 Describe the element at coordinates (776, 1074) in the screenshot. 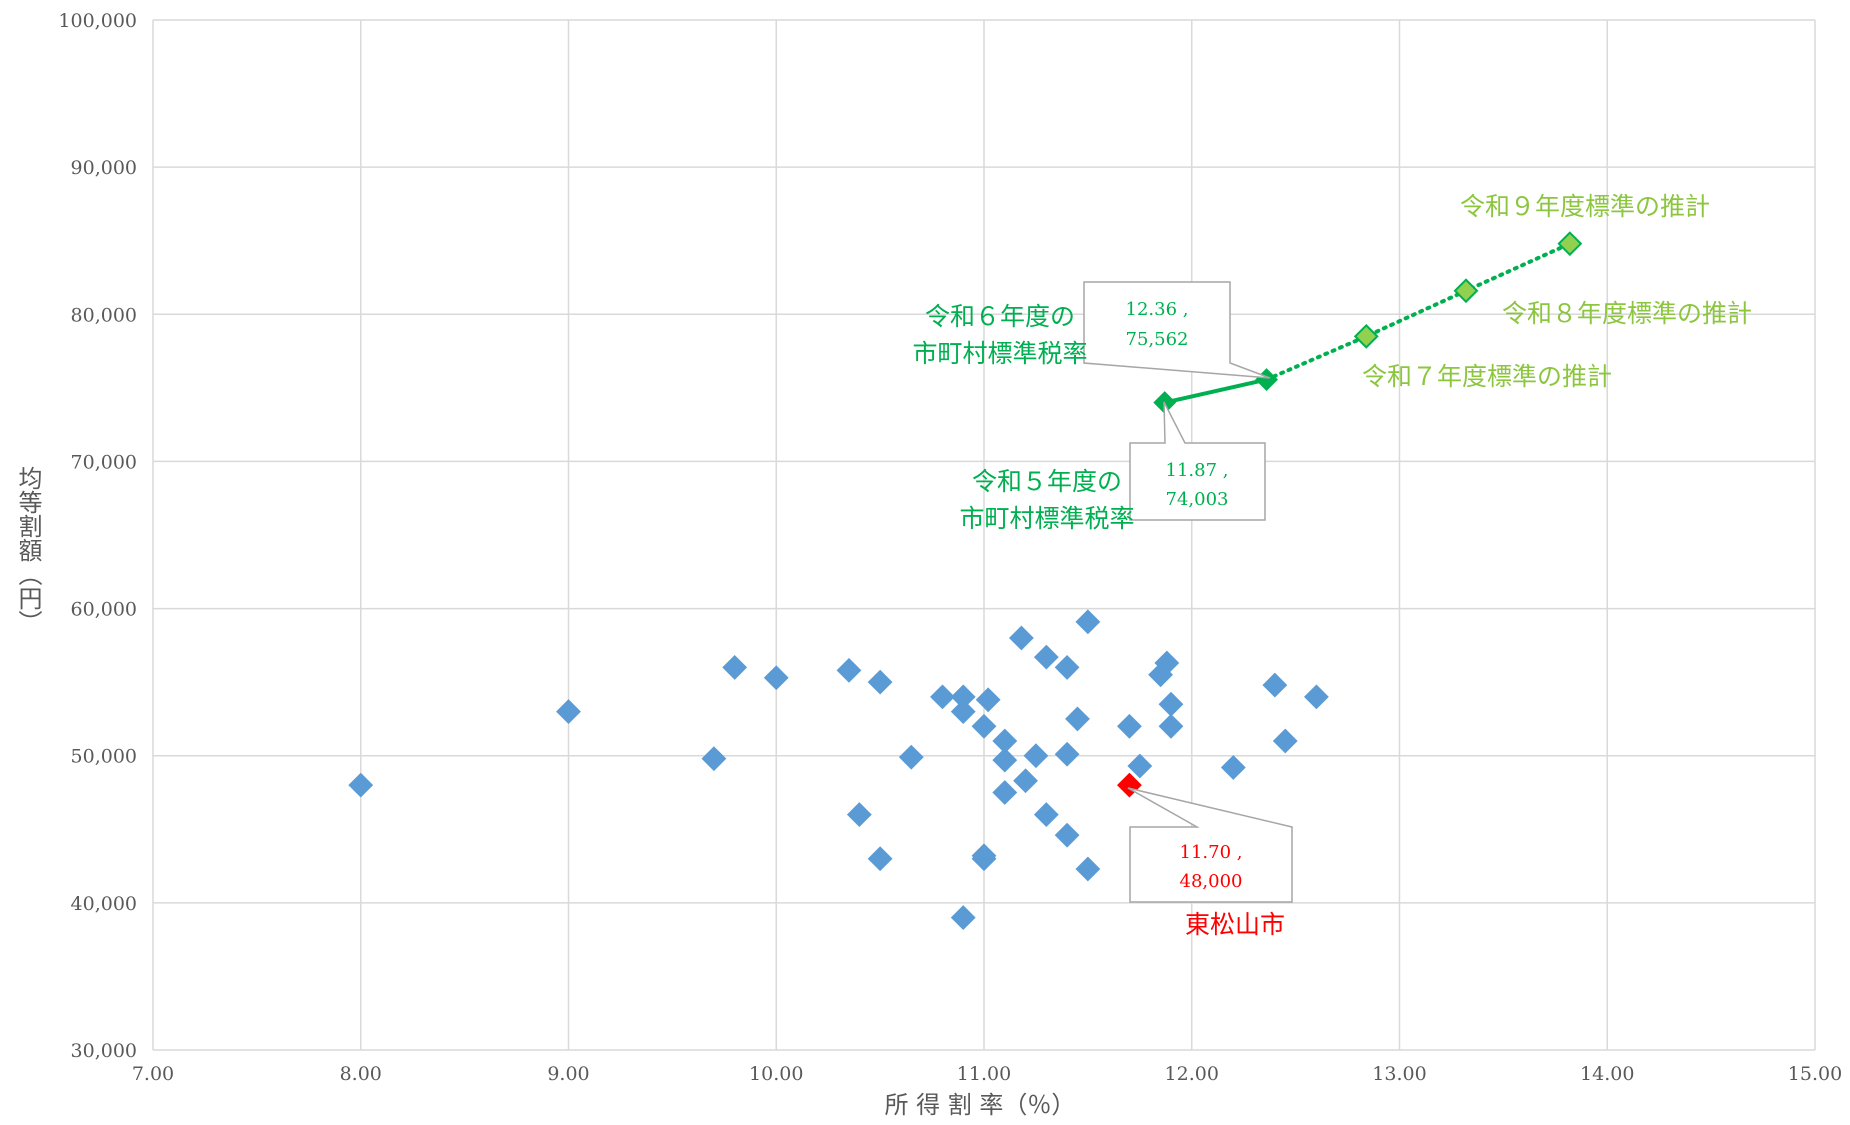

I see `x-tick-label: 10.00` at that location.